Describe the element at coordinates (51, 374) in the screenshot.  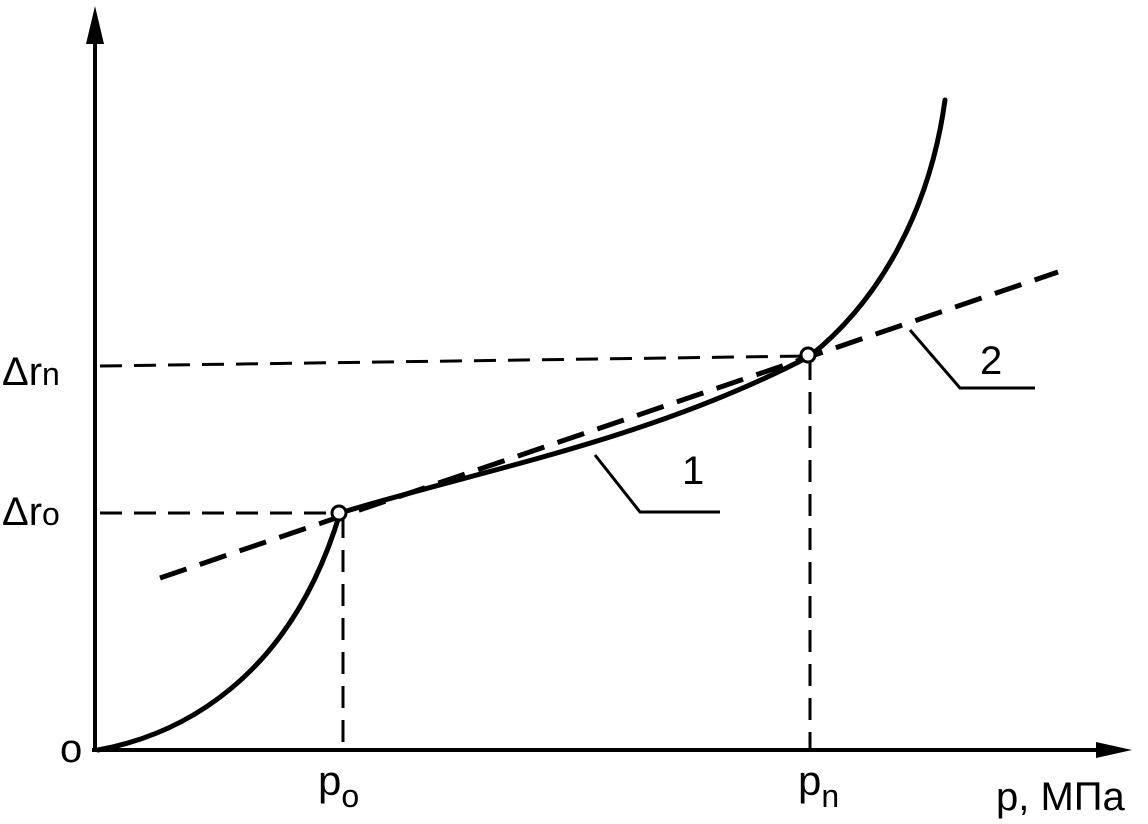
I see `y-tick-drn-sub: n` at that location.